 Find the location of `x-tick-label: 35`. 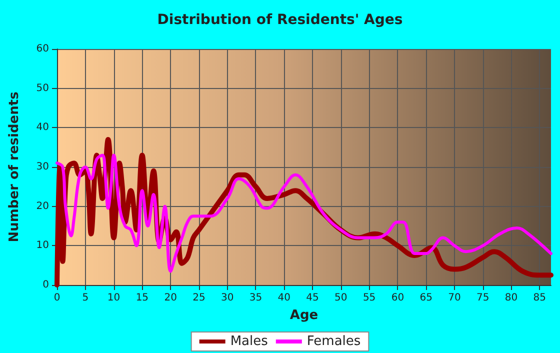

x-tick-label: 35 is located at coordinates (255, 298).